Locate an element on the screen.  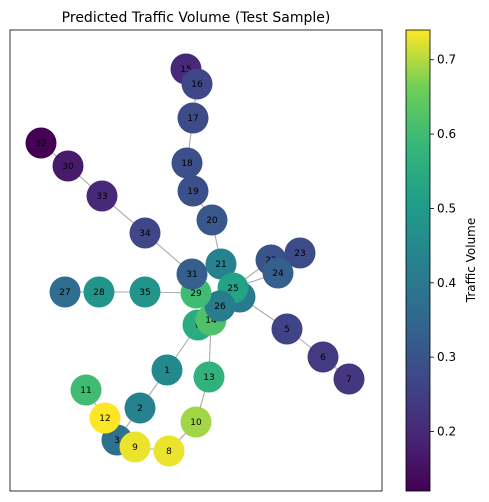
node-label-30: 30 is located at coordinates (68, 167).